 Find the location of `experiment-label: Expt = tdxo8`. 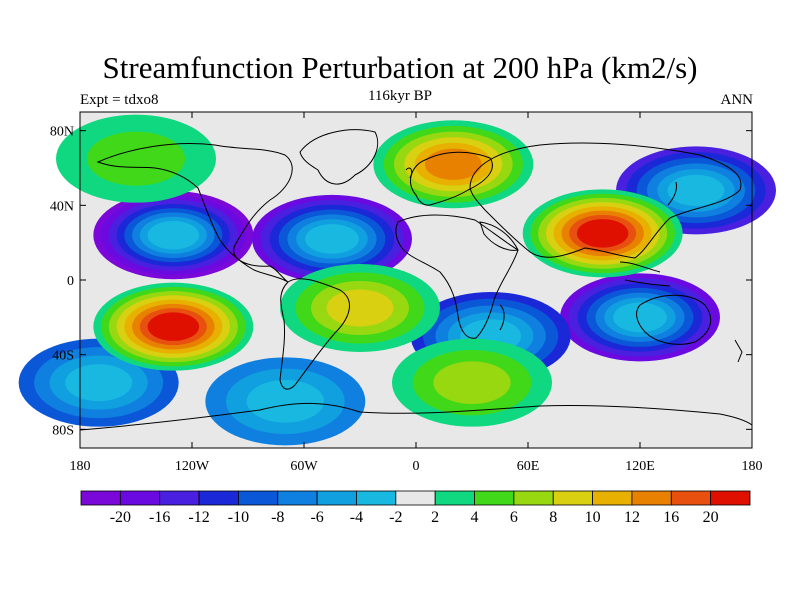

experiment-label: Expt = tdxo8 is located at coordinates (119, 100).